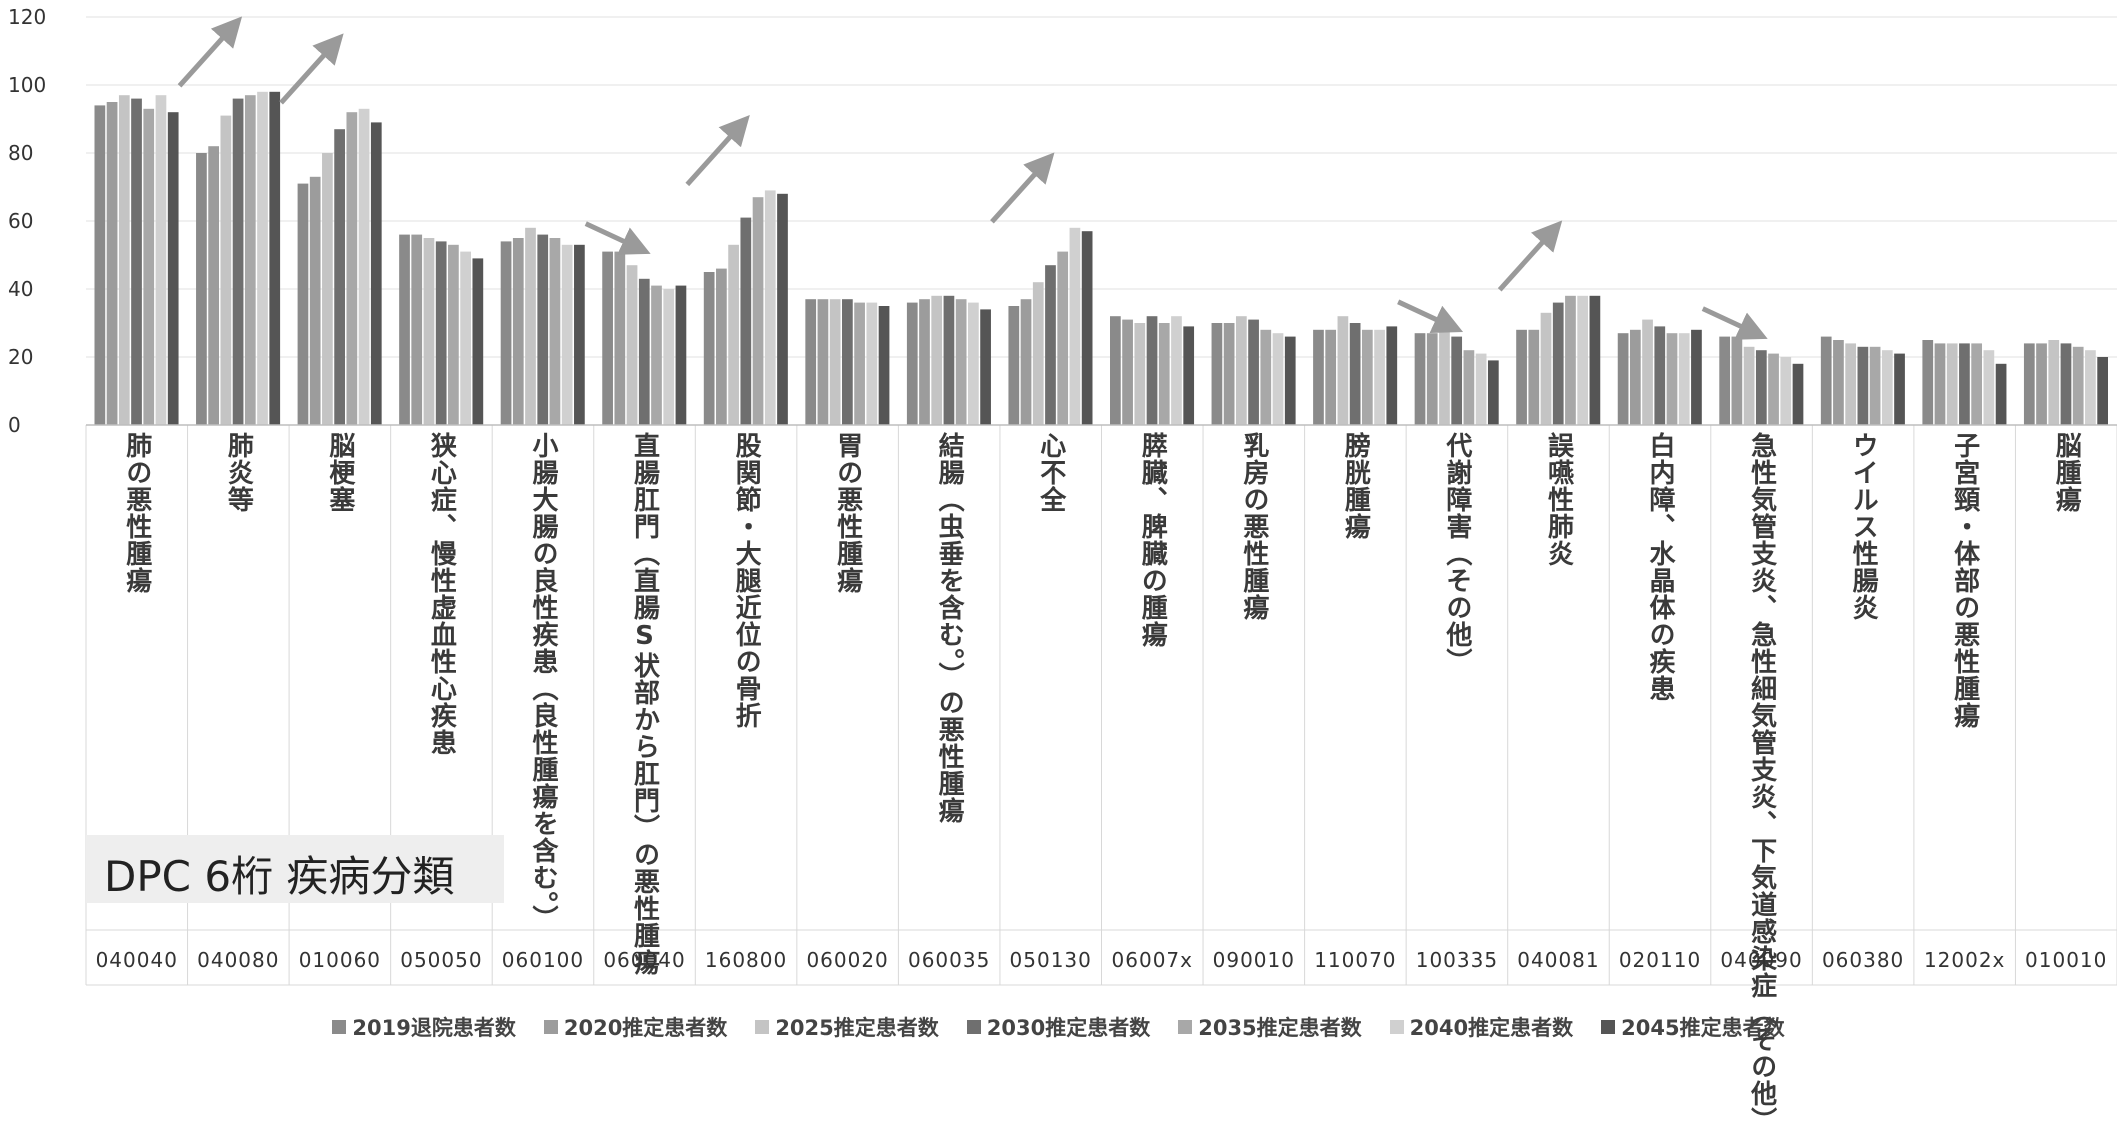 This screenshot has height=1134, width=2117. I want to click on y-tick-label: 60, so click(20, 221).